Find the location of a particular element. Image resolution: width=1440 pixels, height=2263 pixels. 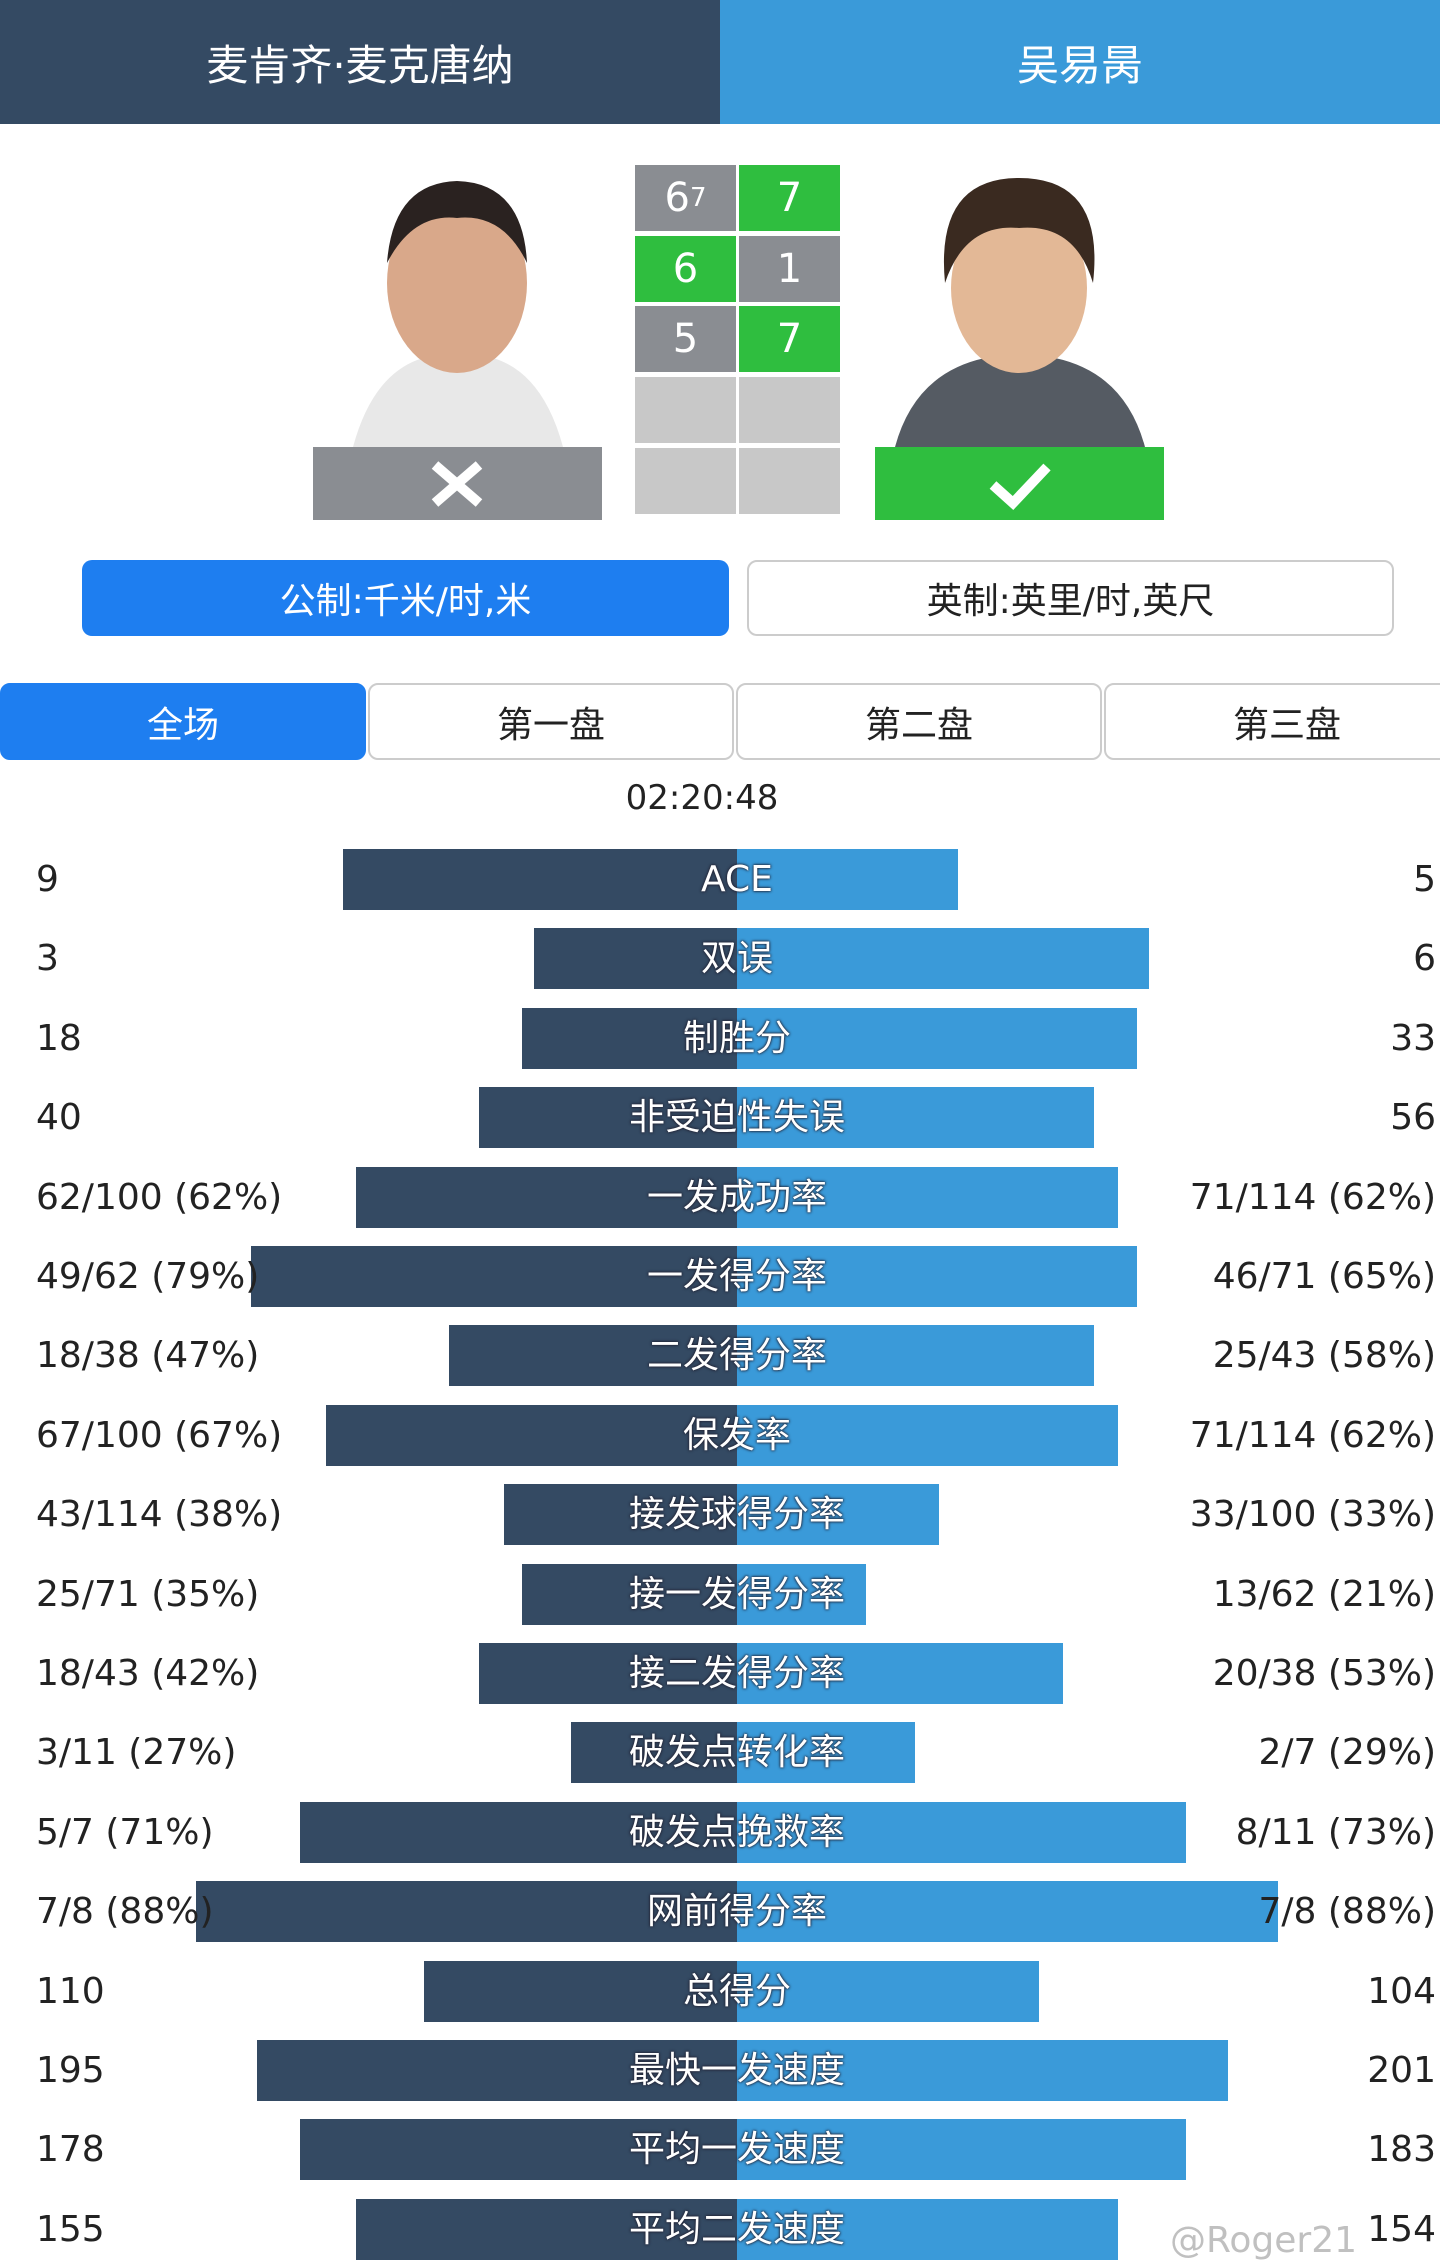

unit-metric: 公制:千米/时,米 is located at coordinates (405, 598).